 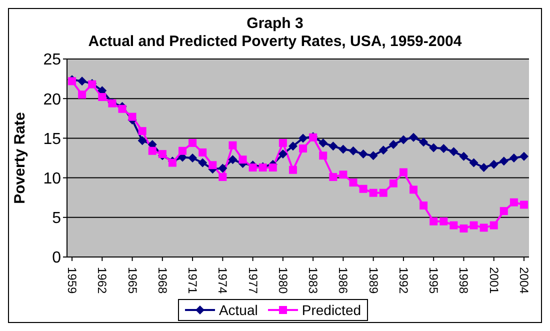 I want to click on x-tick-label: 2001, so click(x=493, y=280).